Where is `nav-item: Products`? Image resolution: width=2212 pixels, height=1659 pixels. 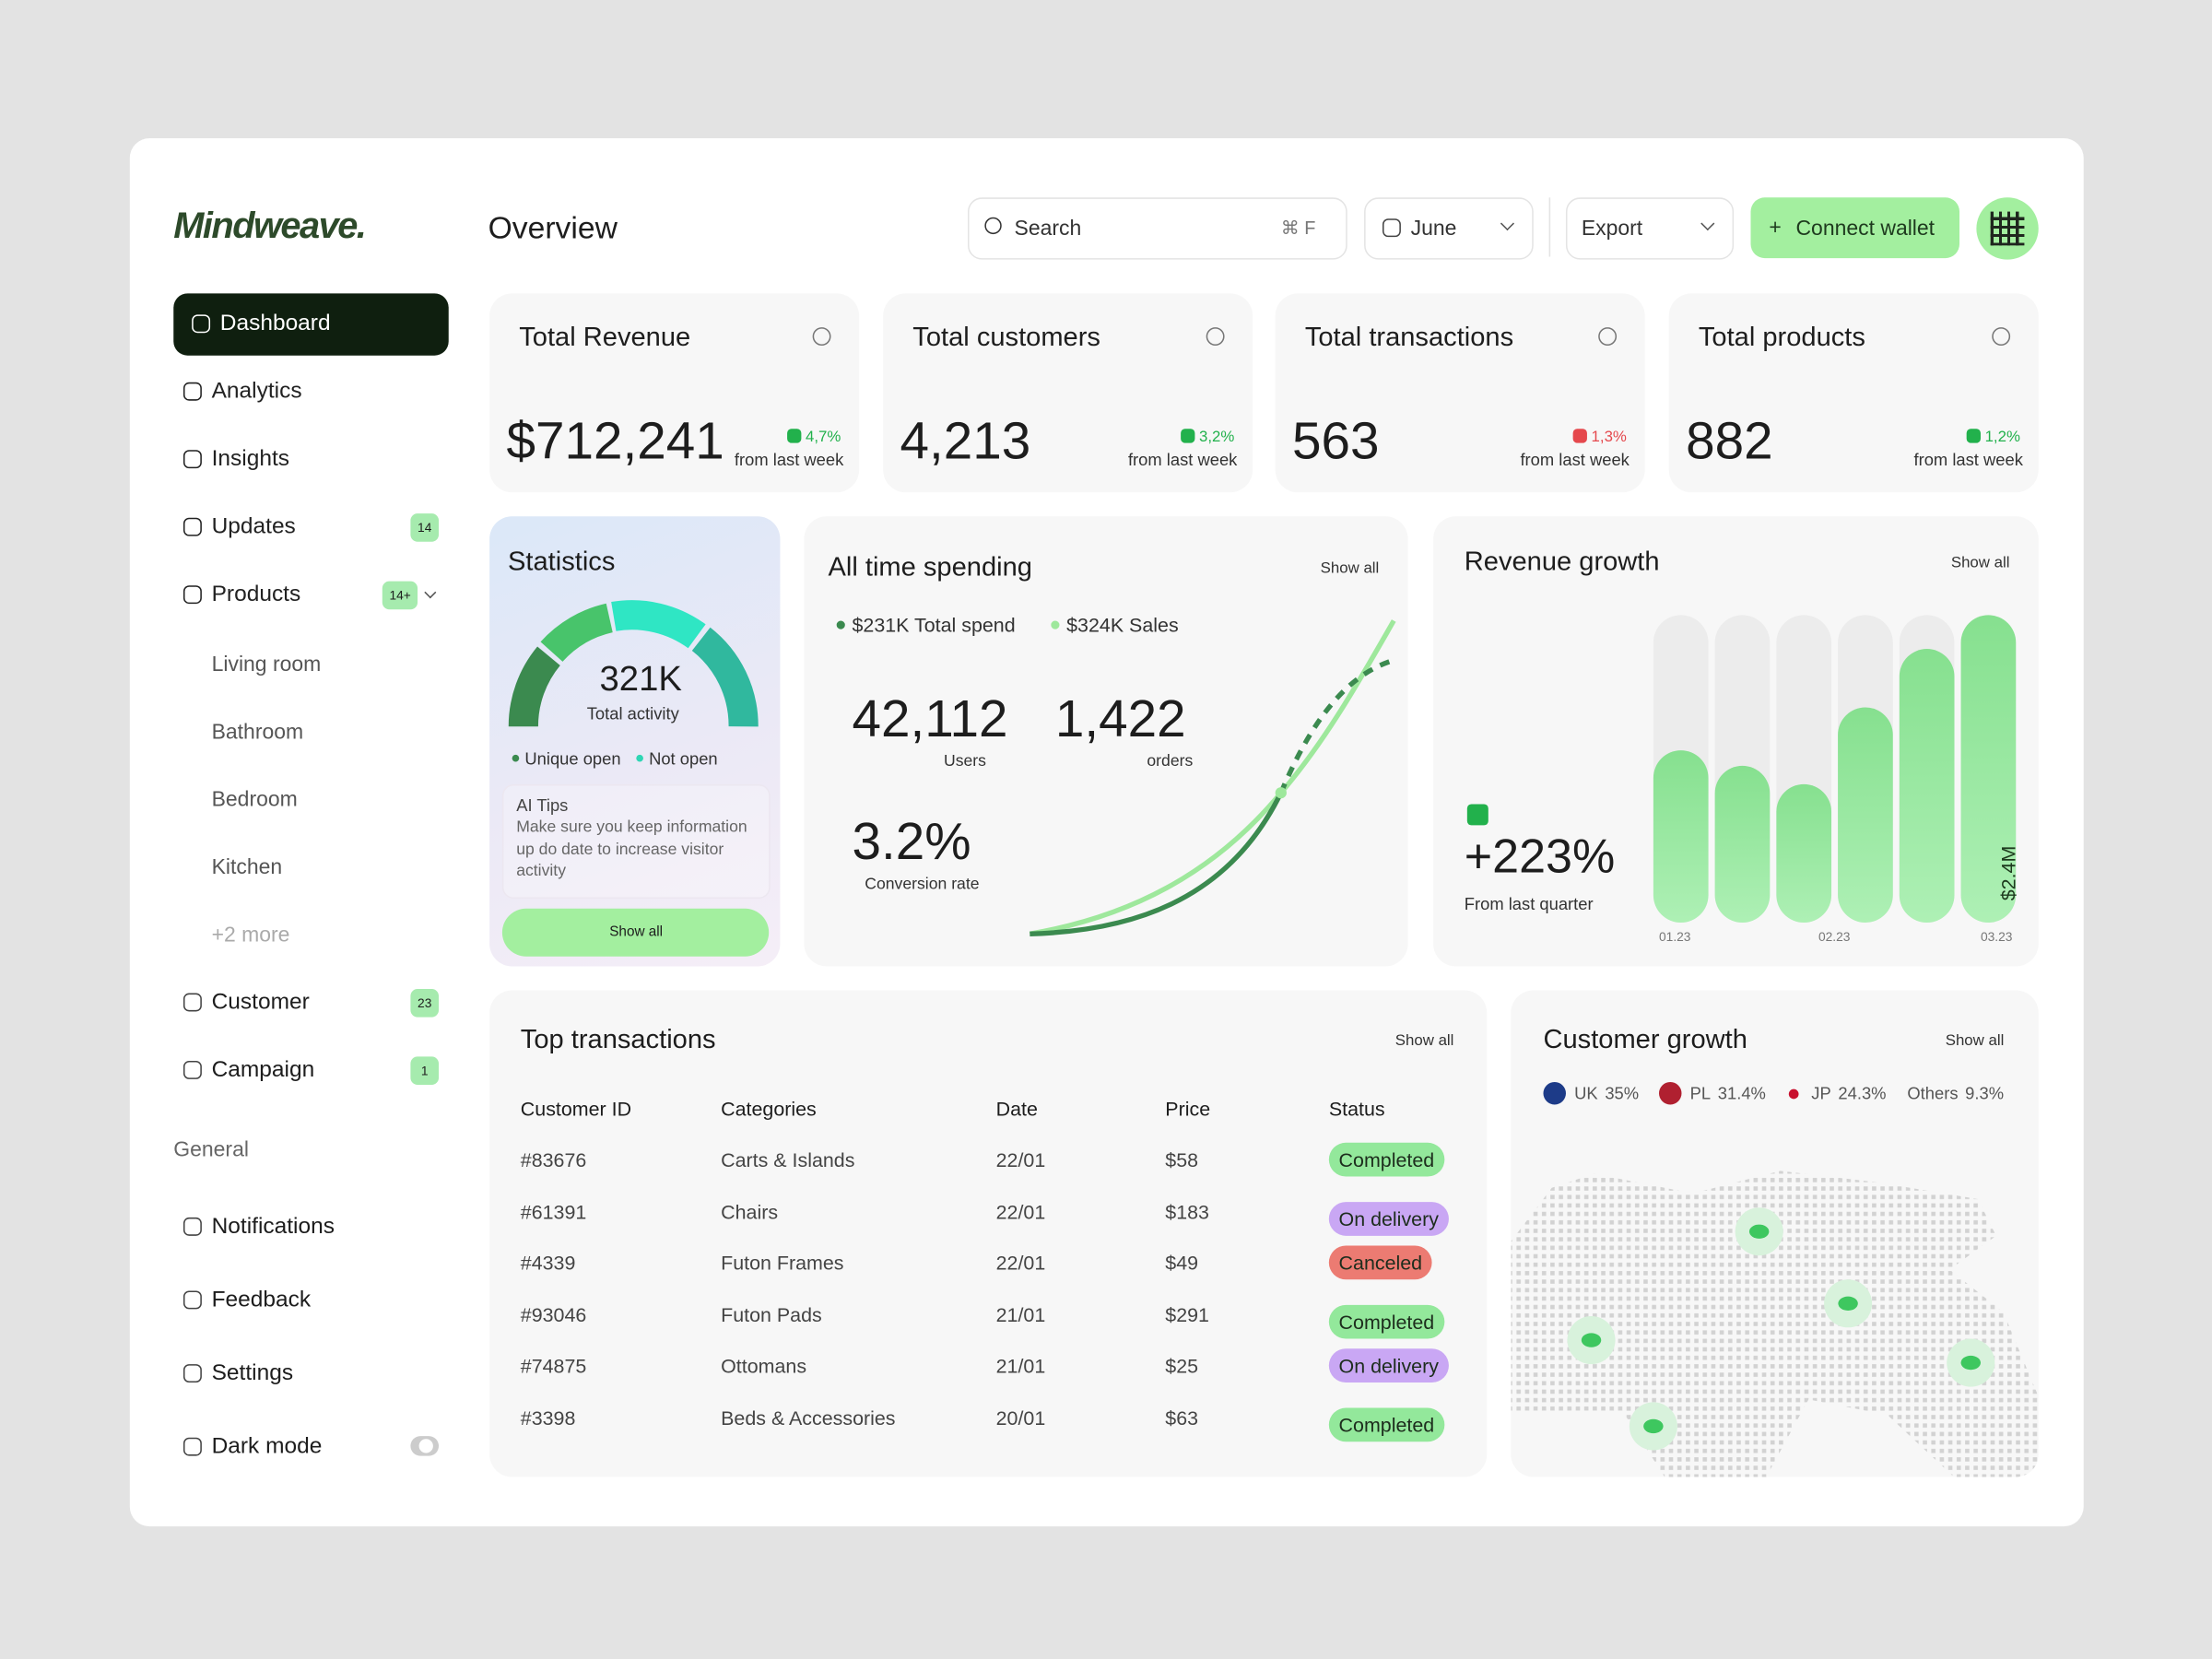 nav-item: Products is located at coordinates (256, 594).